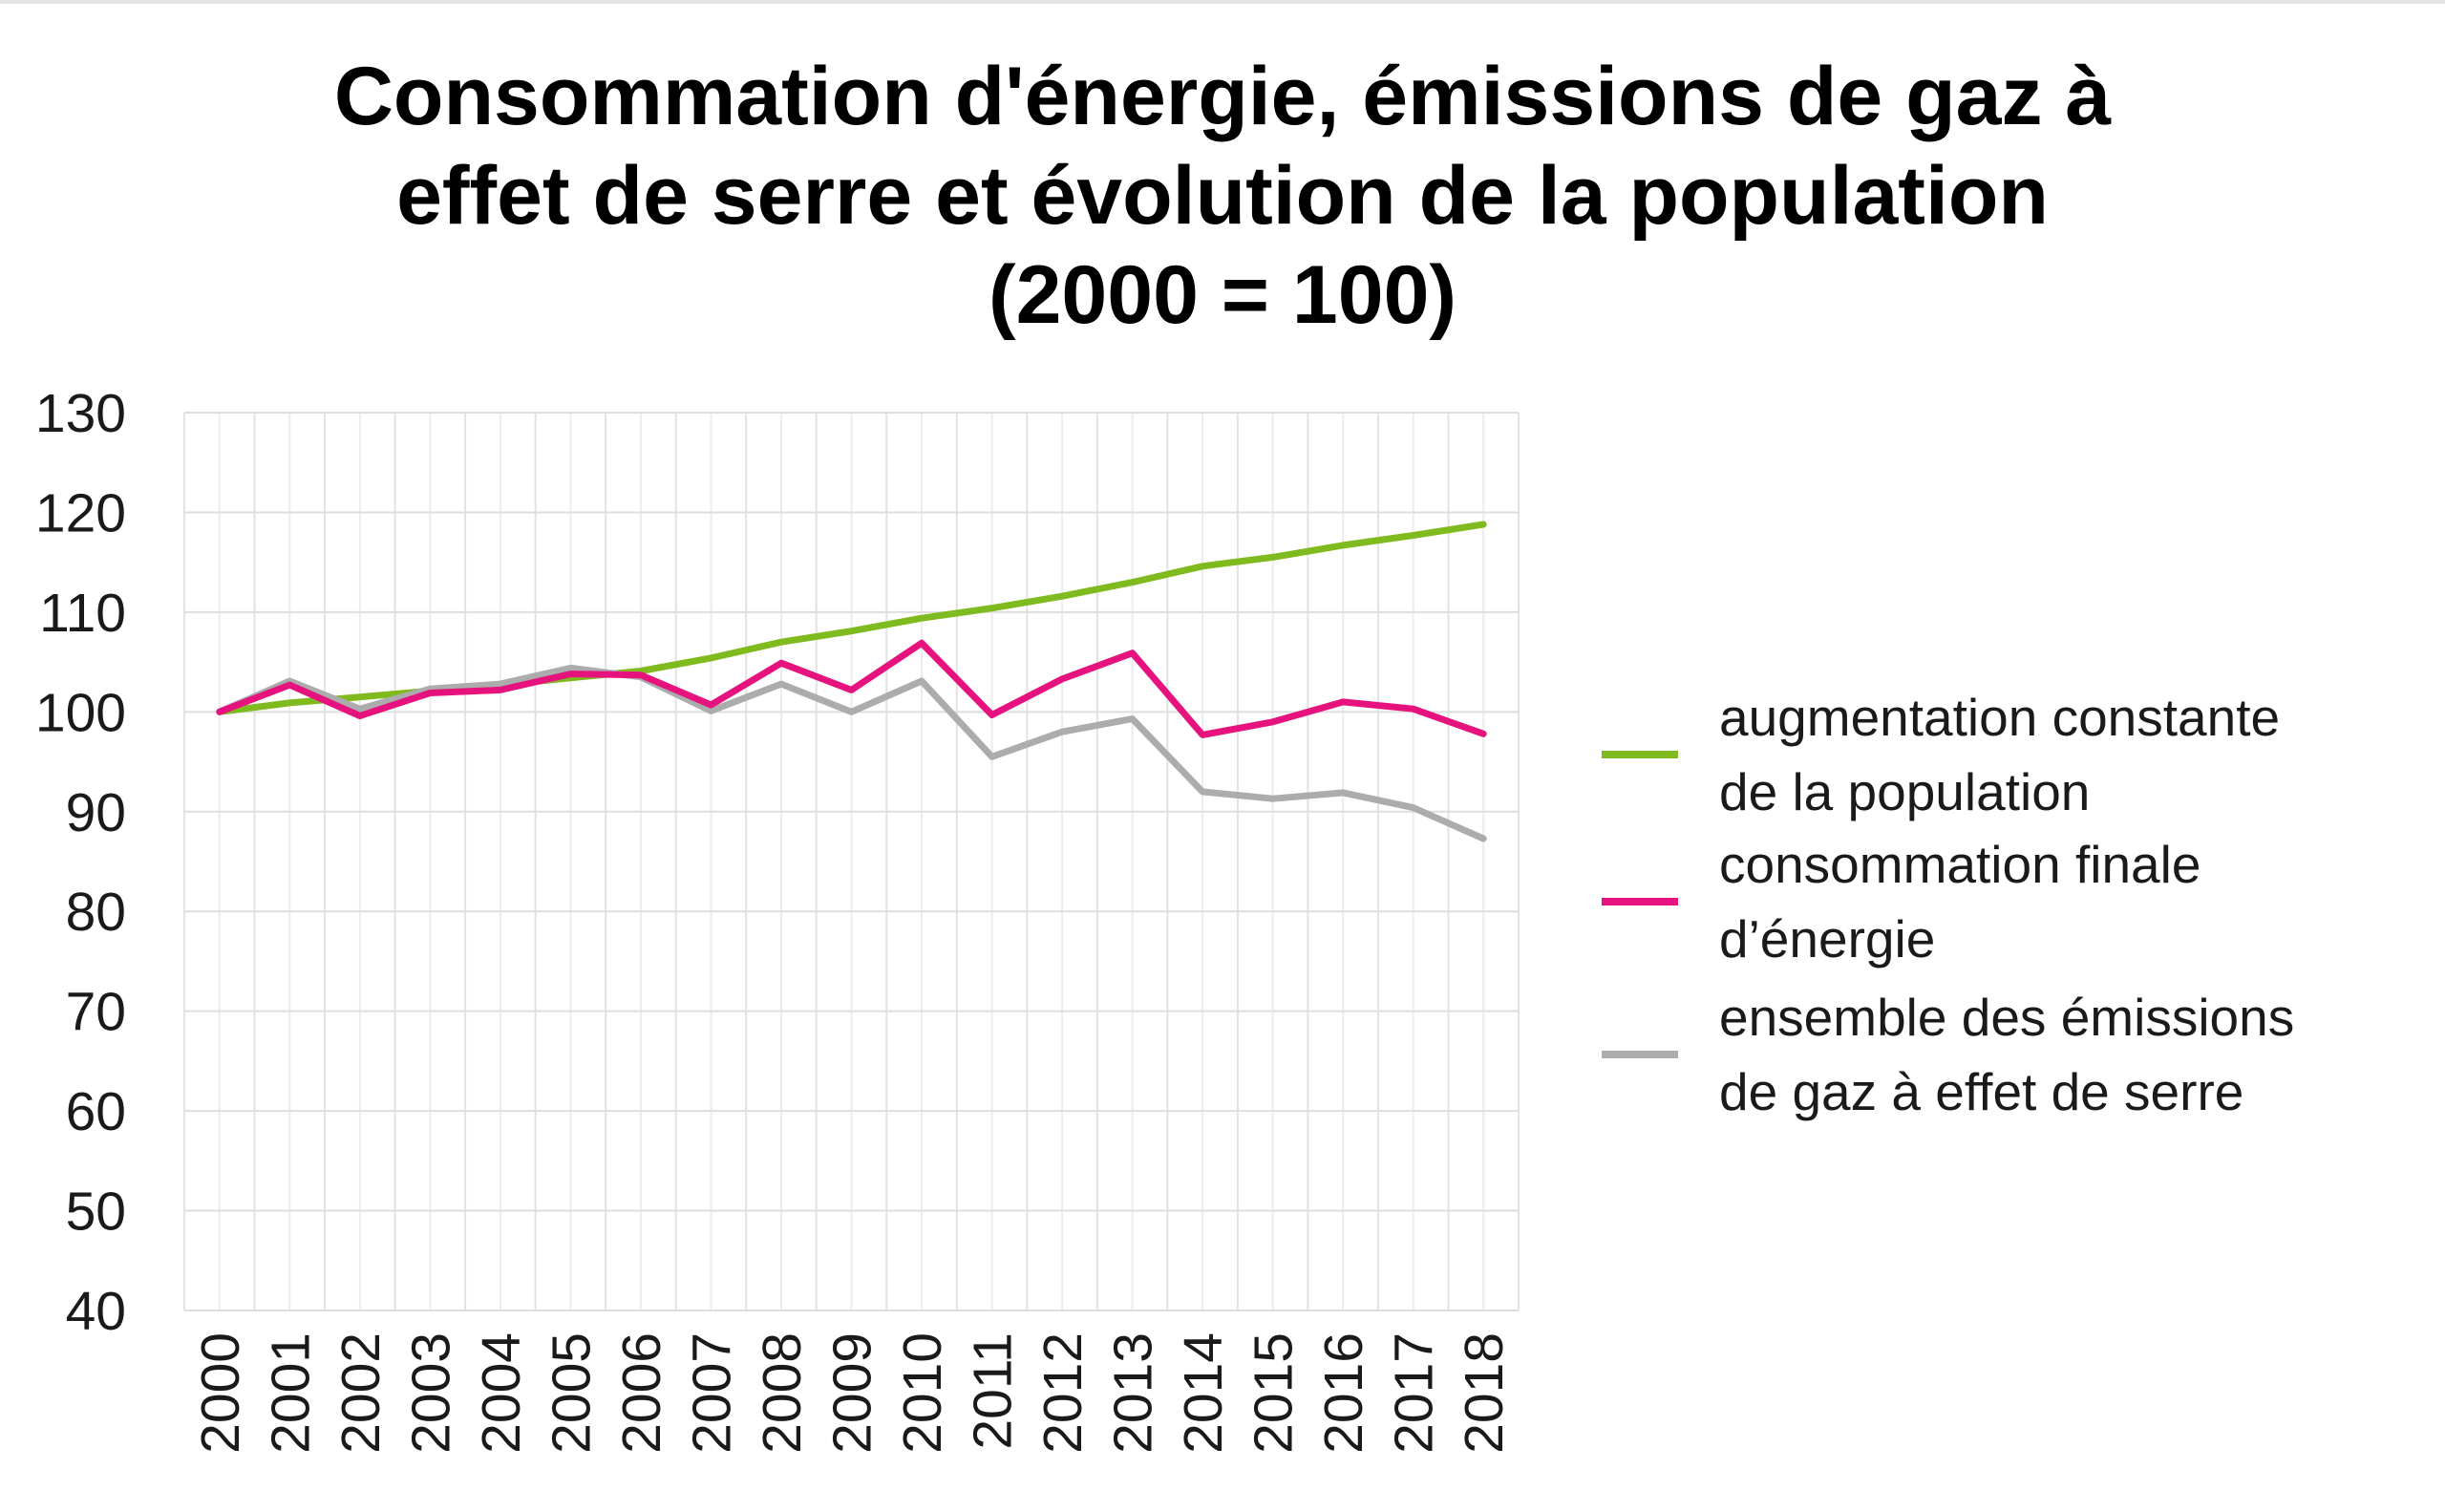  Describe the element at coordinates (852, 1393) in the screenshot. I see `x-tick-label: 2009` at that location.